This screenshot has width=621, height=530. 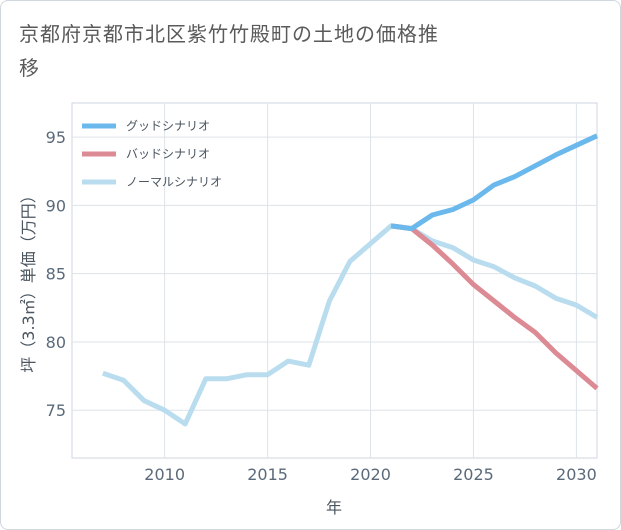 What do you see at coordinates (28, 279) in the screenshot?
I see `y-axis-title: 坪（3.3㎡）単価（万円）` at bounding box center [28, 279].